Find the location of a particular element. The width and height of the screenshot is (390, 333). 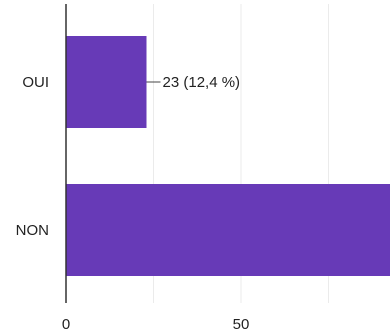

data-label: 23 (12,4 %) is located at coordinates (202, 82).